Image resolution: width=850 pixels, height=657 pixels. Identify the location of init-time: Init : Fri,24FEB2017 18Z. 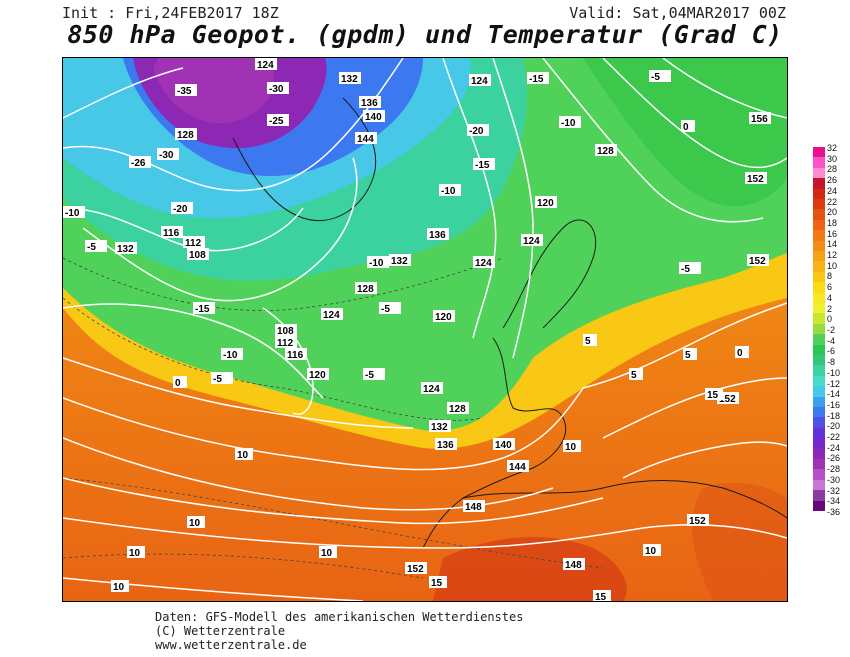
(170, 13).